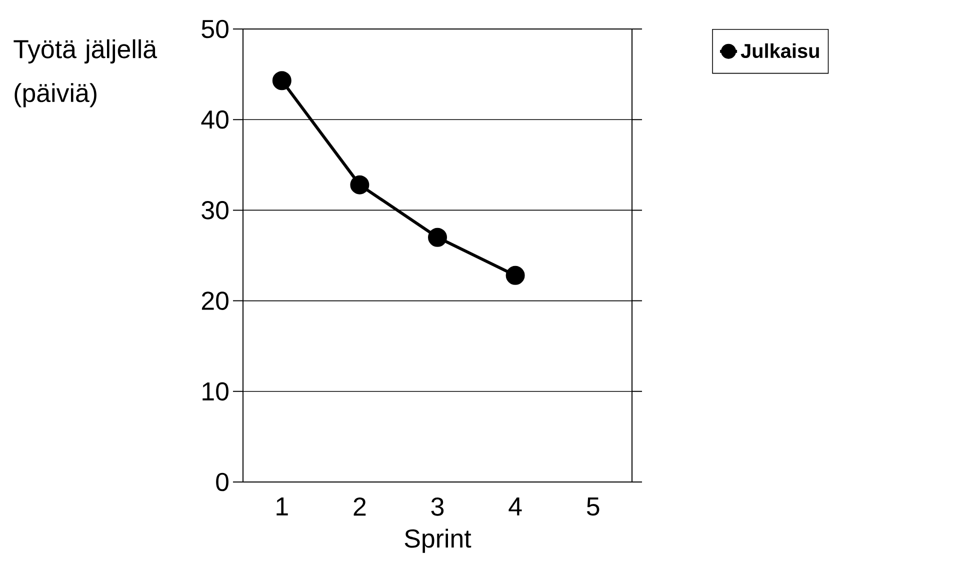 The image size is (969, 575). What do you see at coordinates (215, 29) in the screenshot?
I see `y-tick-label: 50` at bounding box center [215, 29].